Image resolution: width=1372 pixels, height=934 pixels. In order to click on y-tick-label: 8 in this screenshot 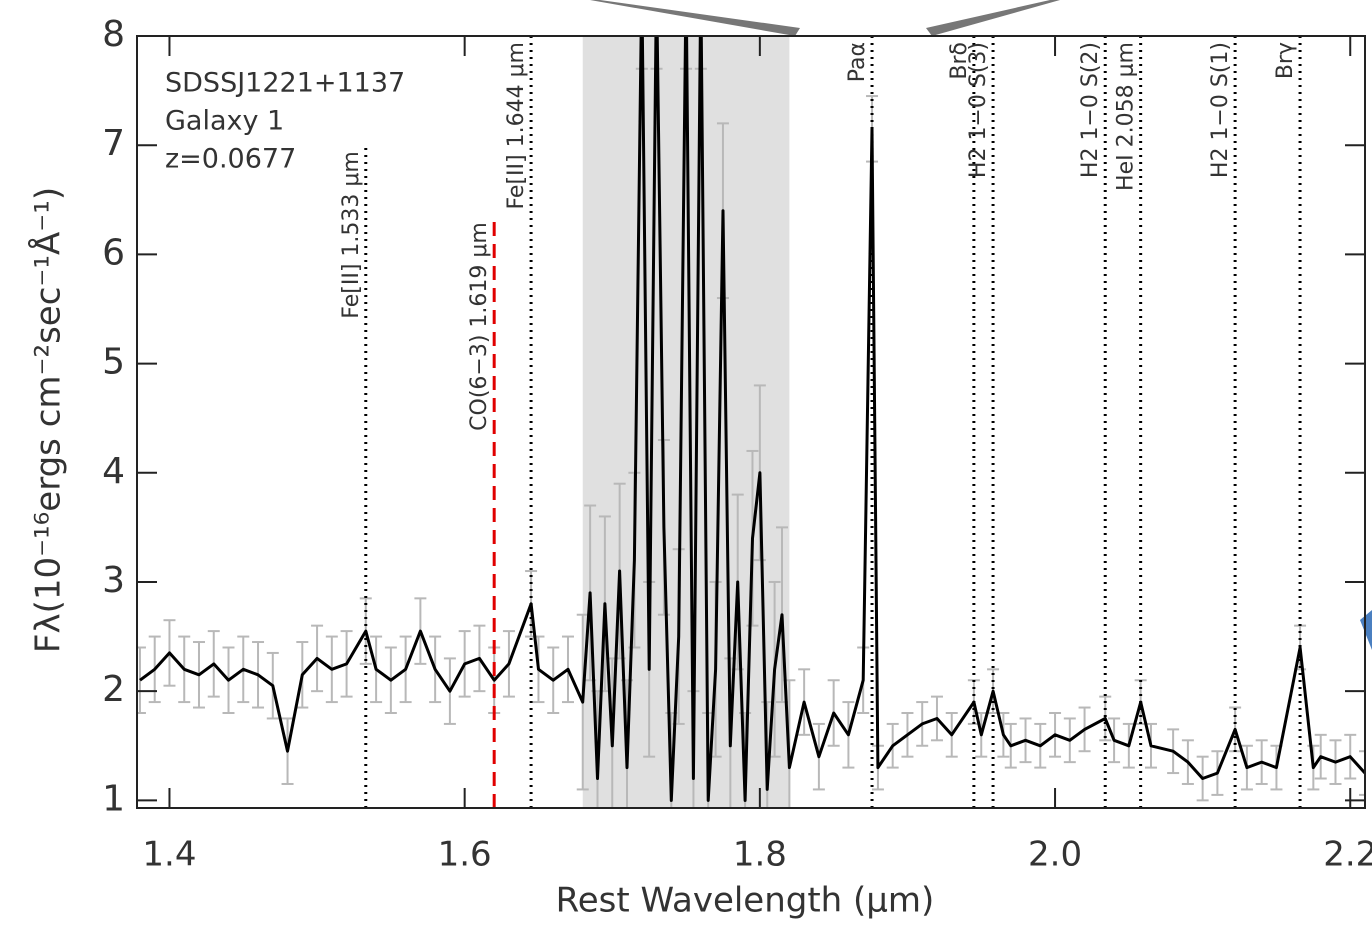, I will do `click(113, 34)`.